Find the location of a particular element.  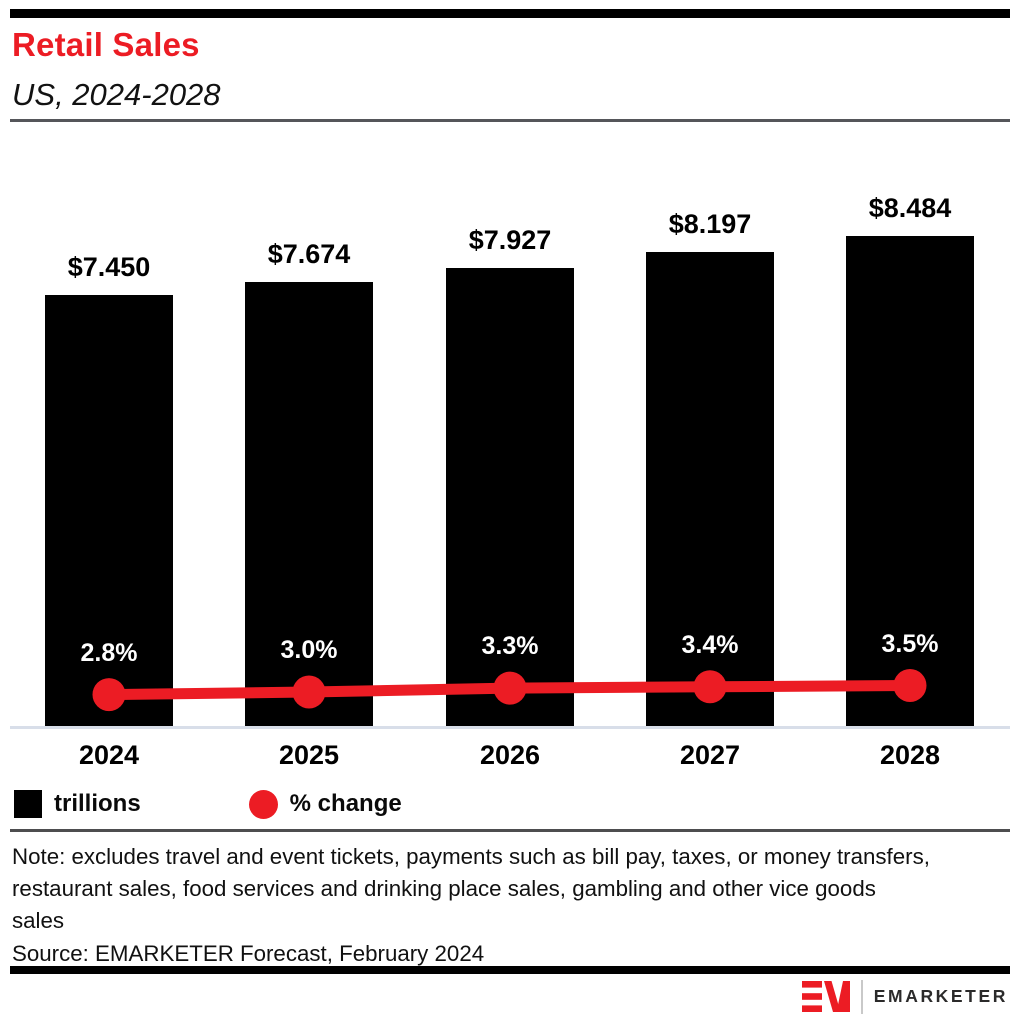

bar-value-label-2026: $7.927 is located at coordinates (510, 240).